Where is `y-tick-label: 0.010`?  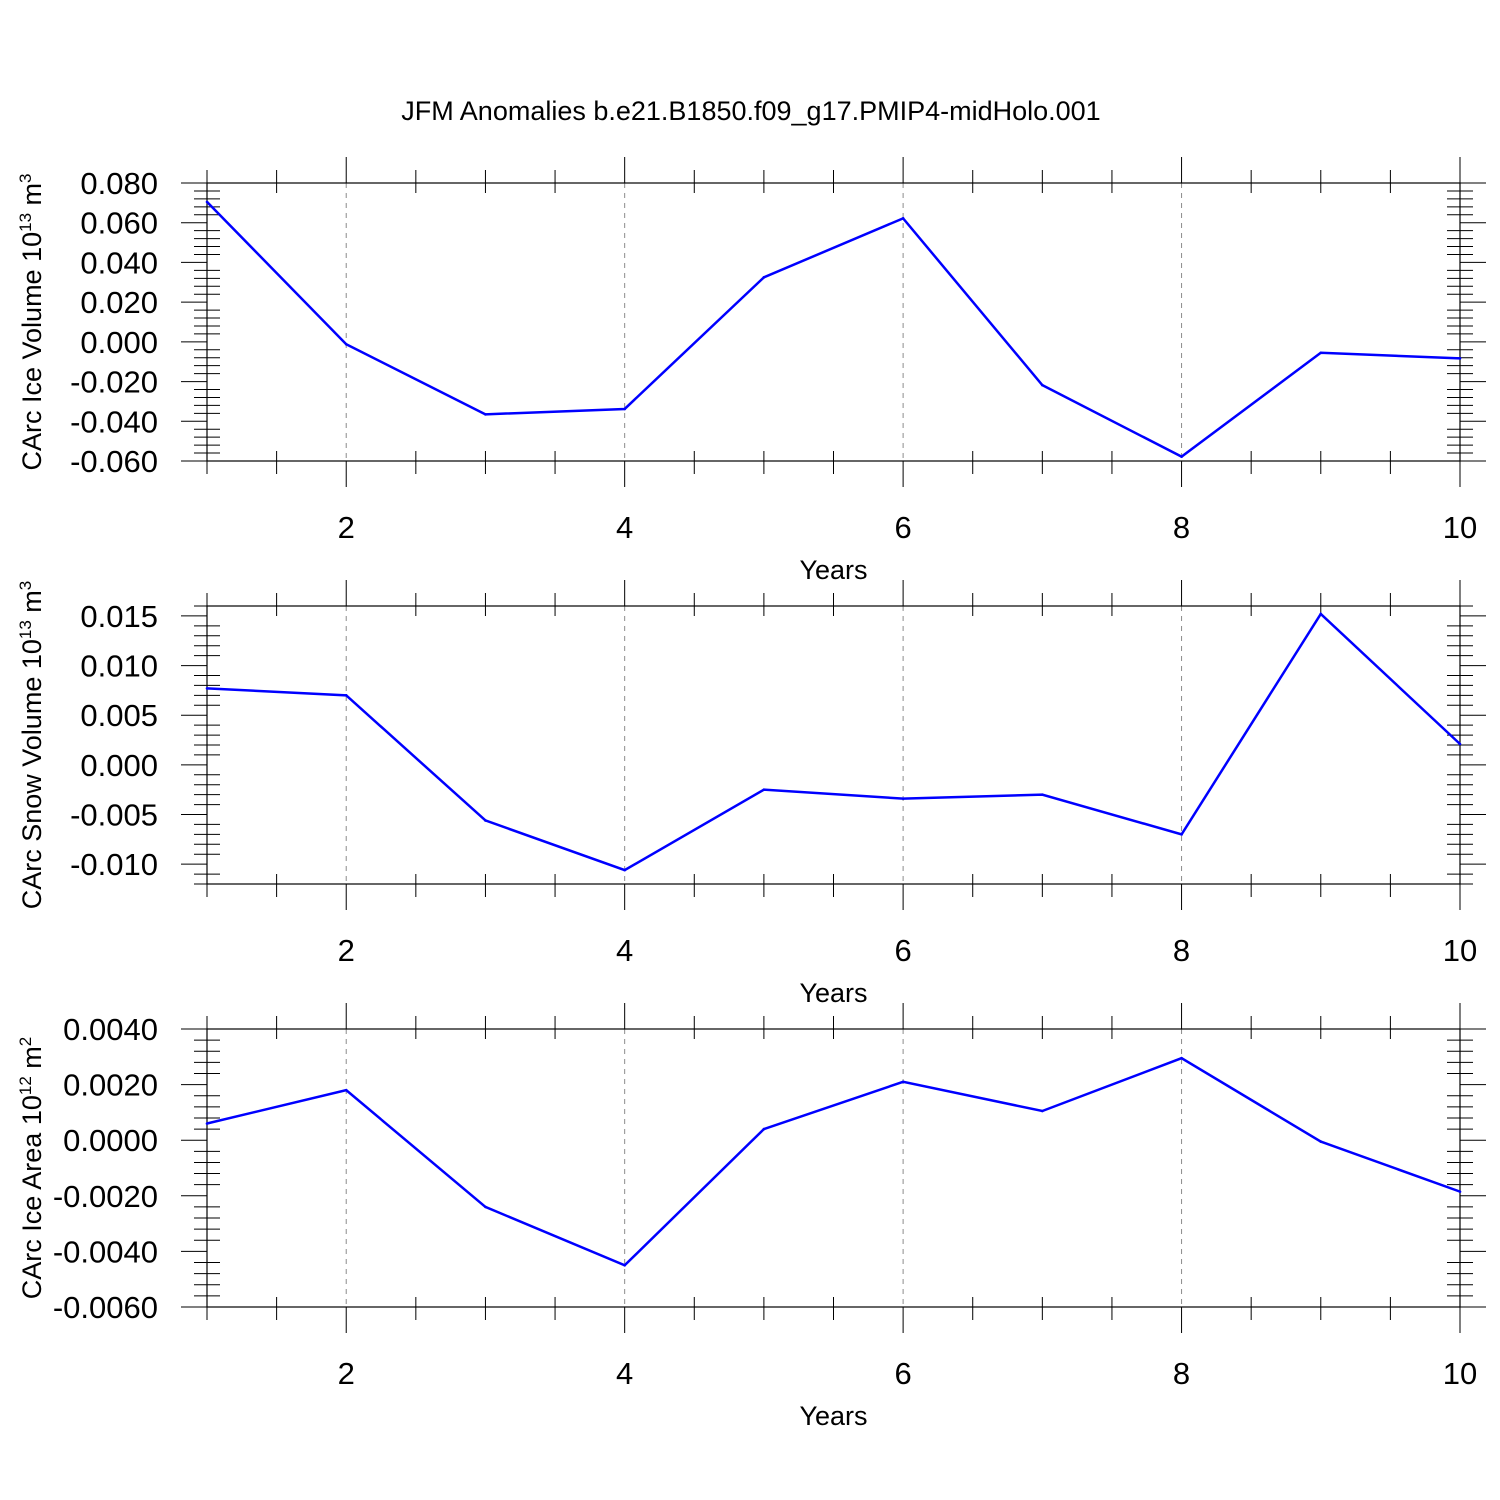
y-tick-label: 0.010 is located at coordinates (119, 666).